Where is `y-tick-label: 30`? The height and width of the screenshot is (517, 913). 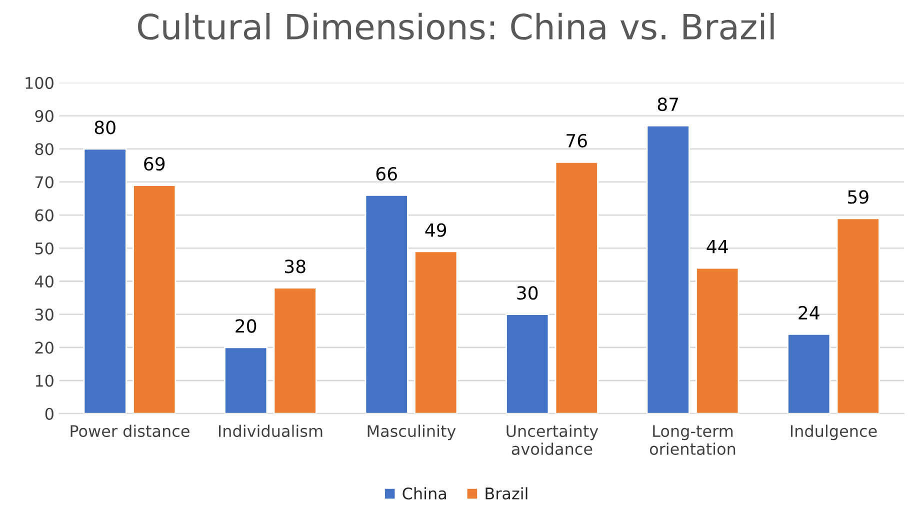
y-tick-label: 30 is located at coordinates (44, 314).